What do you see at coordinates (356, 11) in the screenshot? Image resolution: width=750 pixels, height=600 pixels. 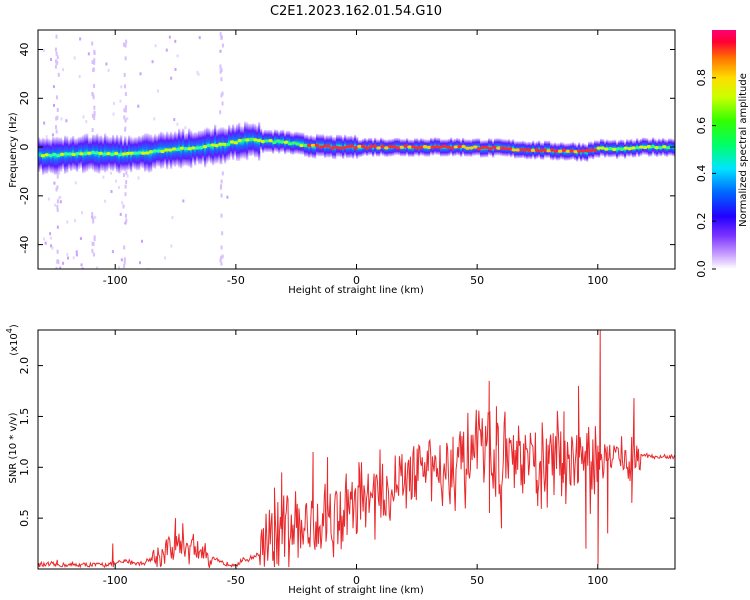 I see `figure-title: C2E1.2023.162.01.54.G10` at bounding box center [356, 11].